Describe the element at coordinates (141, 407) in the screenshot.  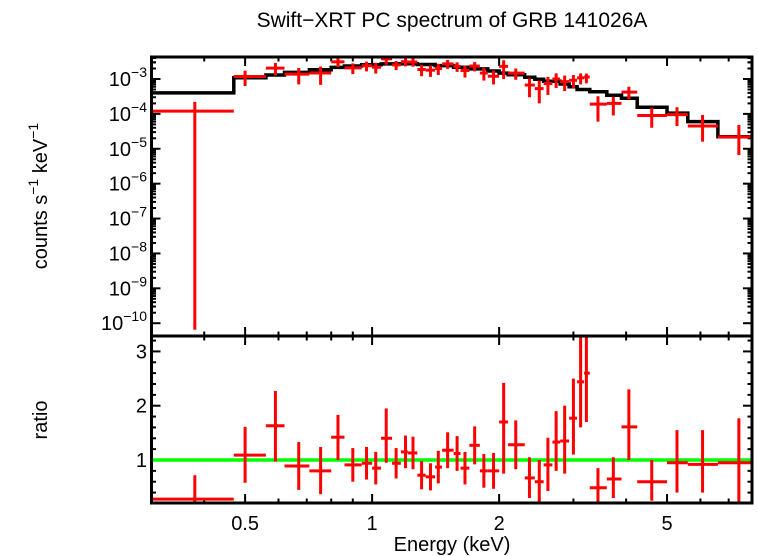
I see `ratio-y-tick-label: 2` at that location.